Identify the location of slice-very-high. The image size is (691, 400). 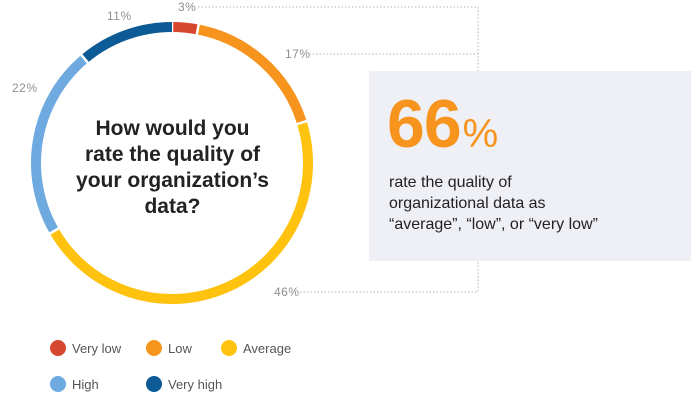
(127, 42).